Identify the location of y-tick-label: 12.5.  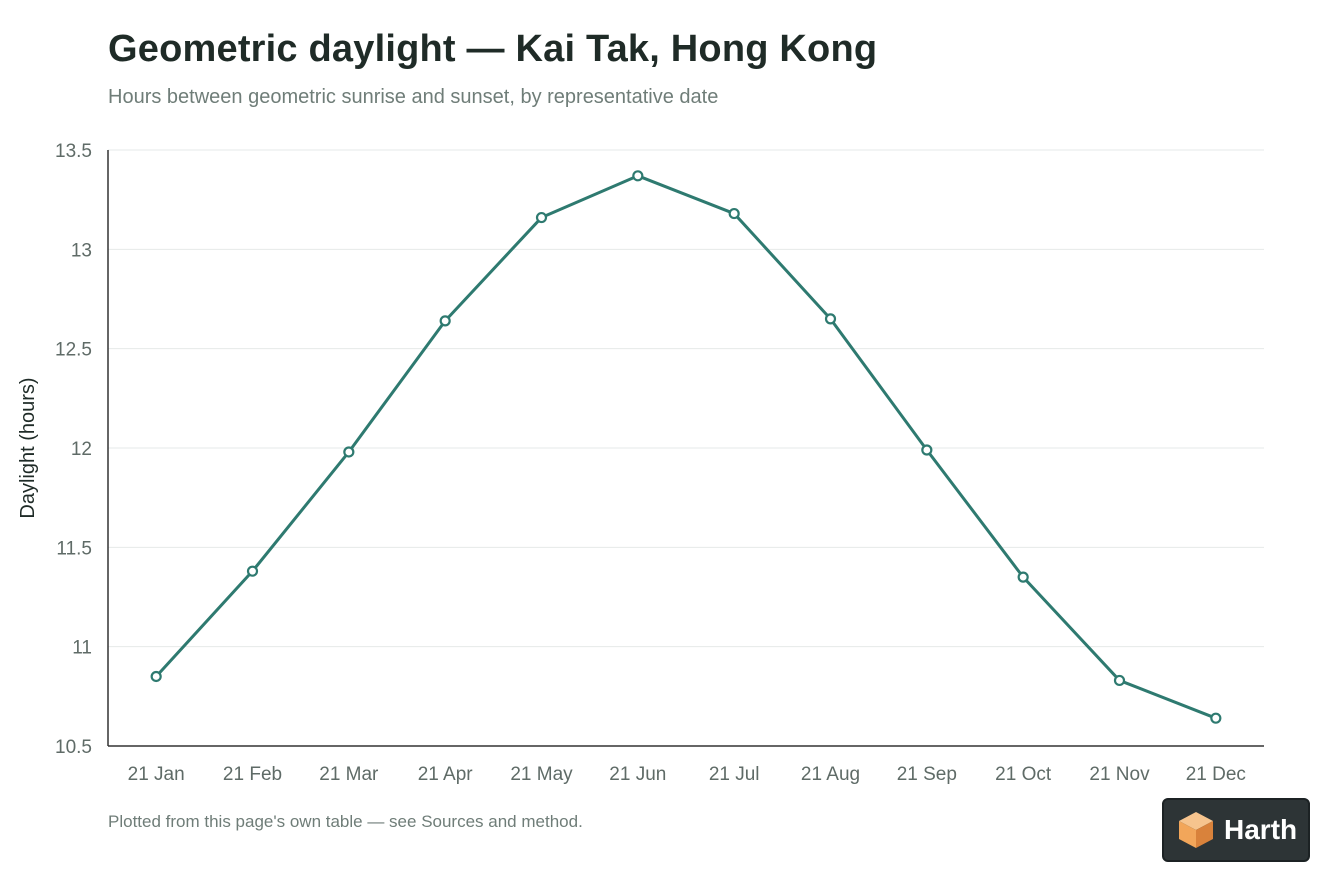
(73, 350).